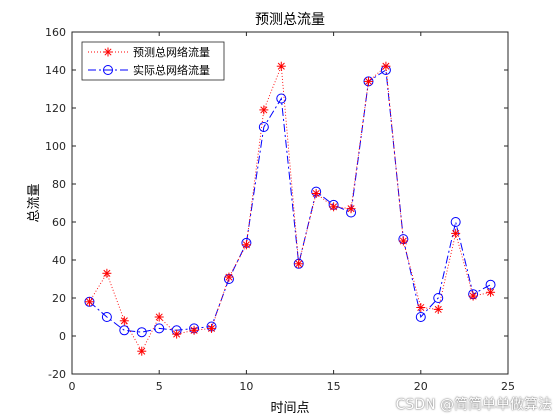 Image resolution: width=560 pixels, height=420 pixels. Describe the element at coordinates (508, 386) in the screenshot. I see `x-tick-label: 25` at that location.